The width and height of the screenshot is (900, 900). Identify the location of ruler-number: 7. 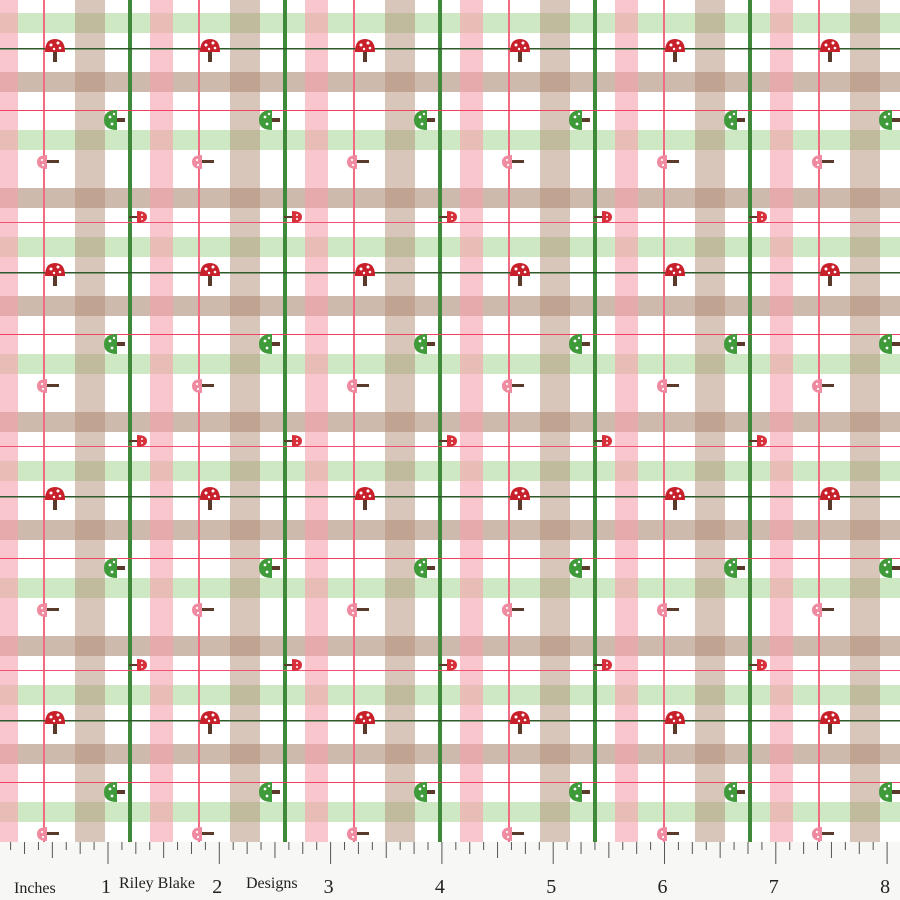
(774, 887).